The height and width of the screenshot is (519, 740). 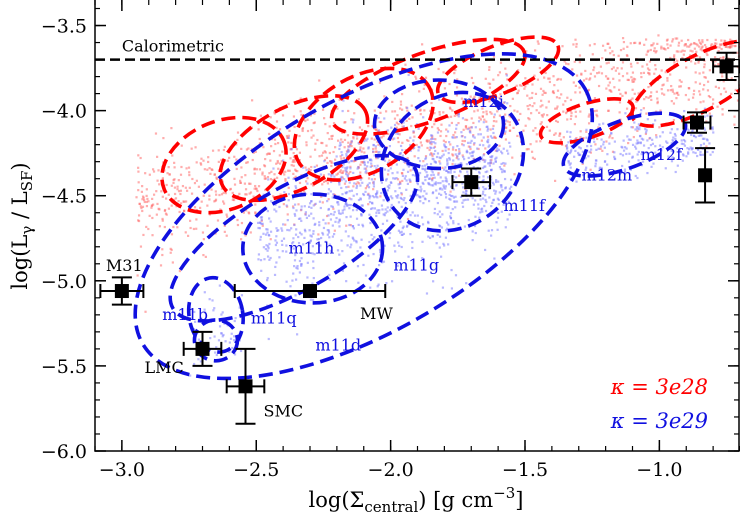 I want to click on x-tick-label: −1.0, so click(x=659, y=470).